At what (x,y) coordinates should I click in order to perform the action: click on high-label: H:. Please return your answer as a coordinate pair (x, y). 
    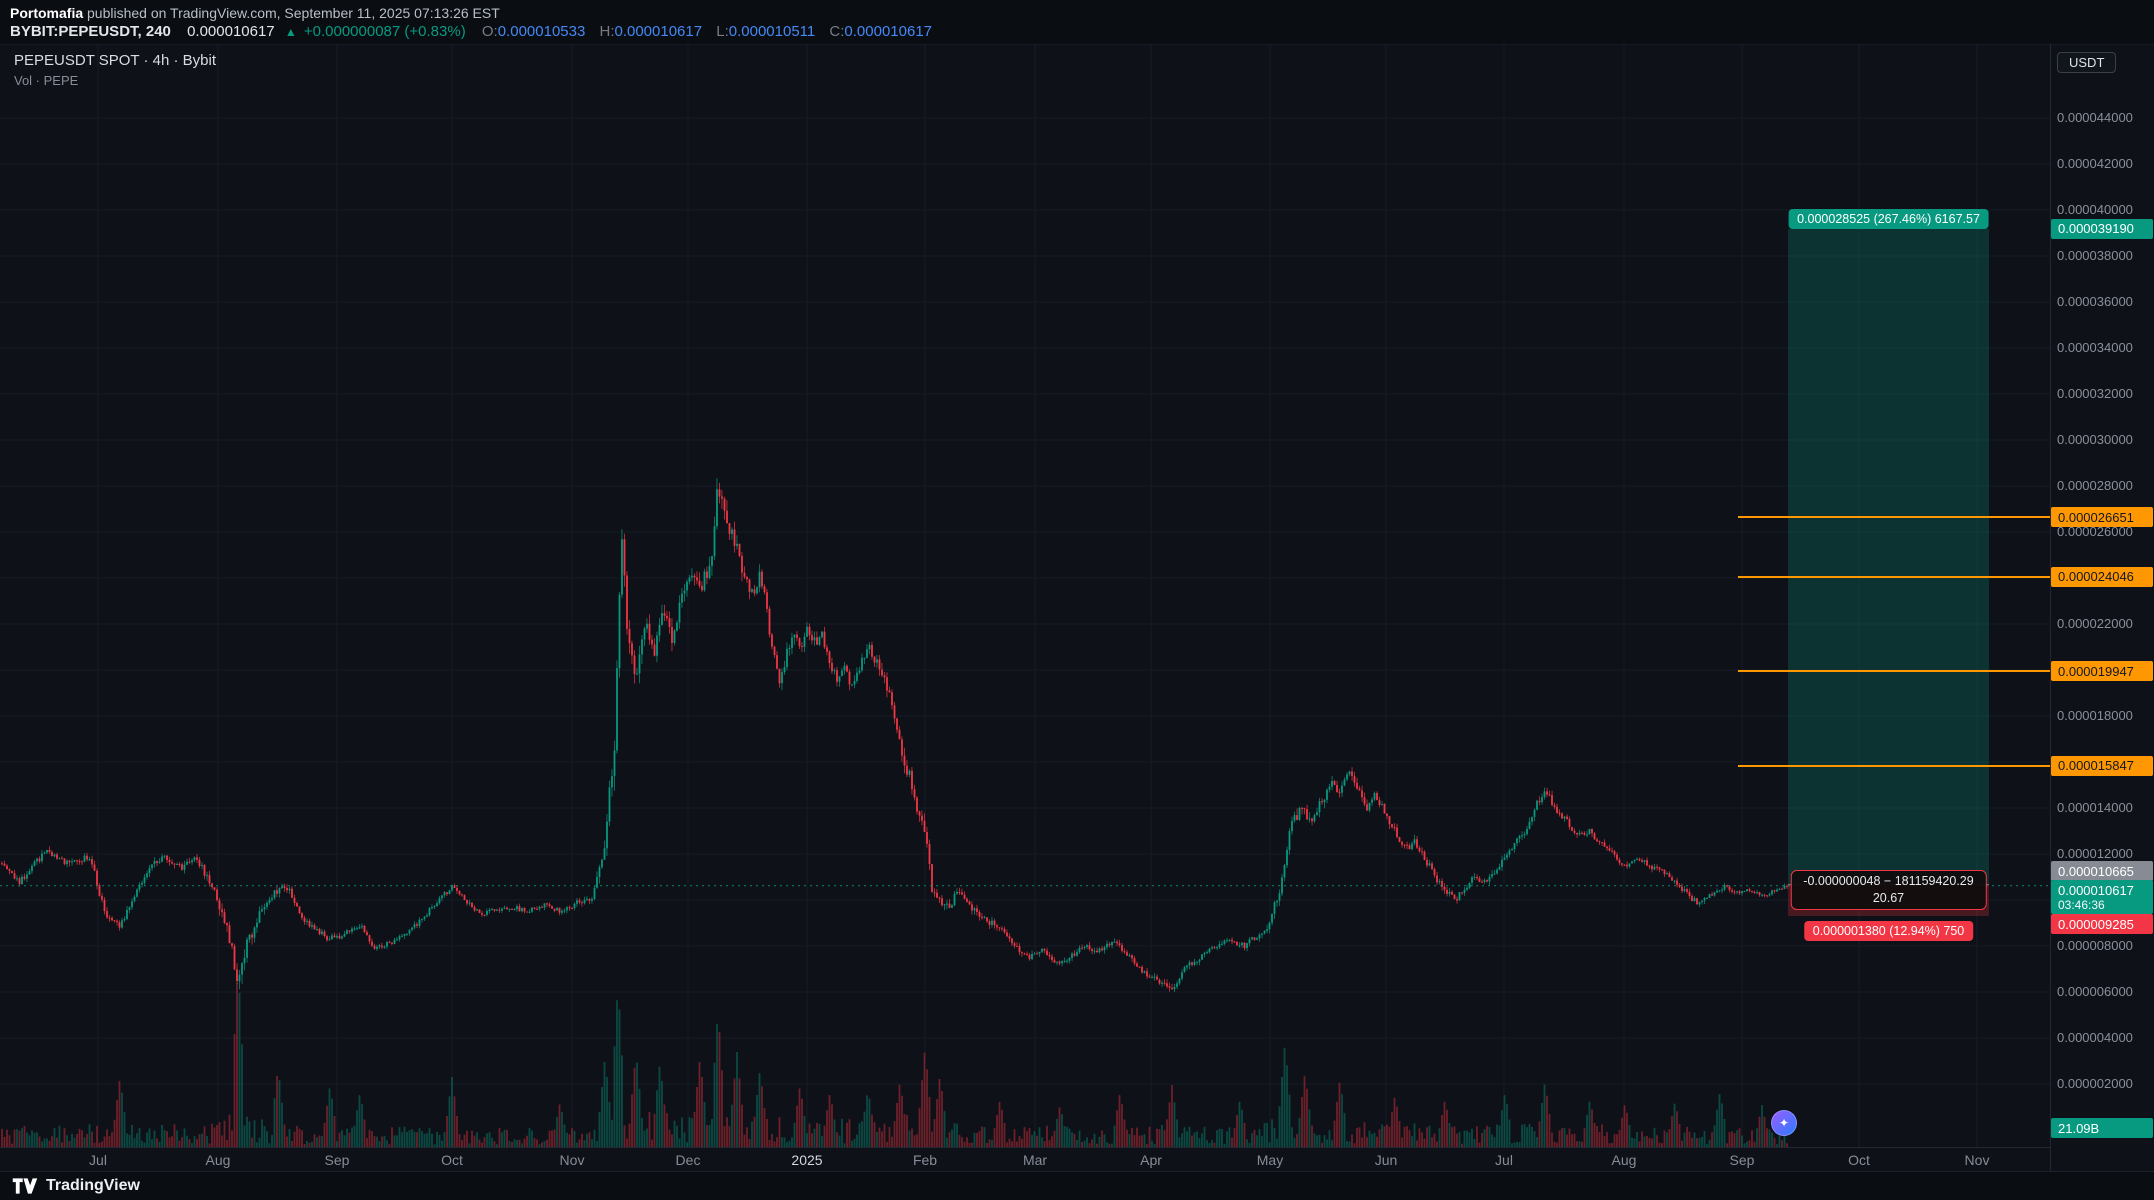
    Looking at the image, I should click on (607, 31).